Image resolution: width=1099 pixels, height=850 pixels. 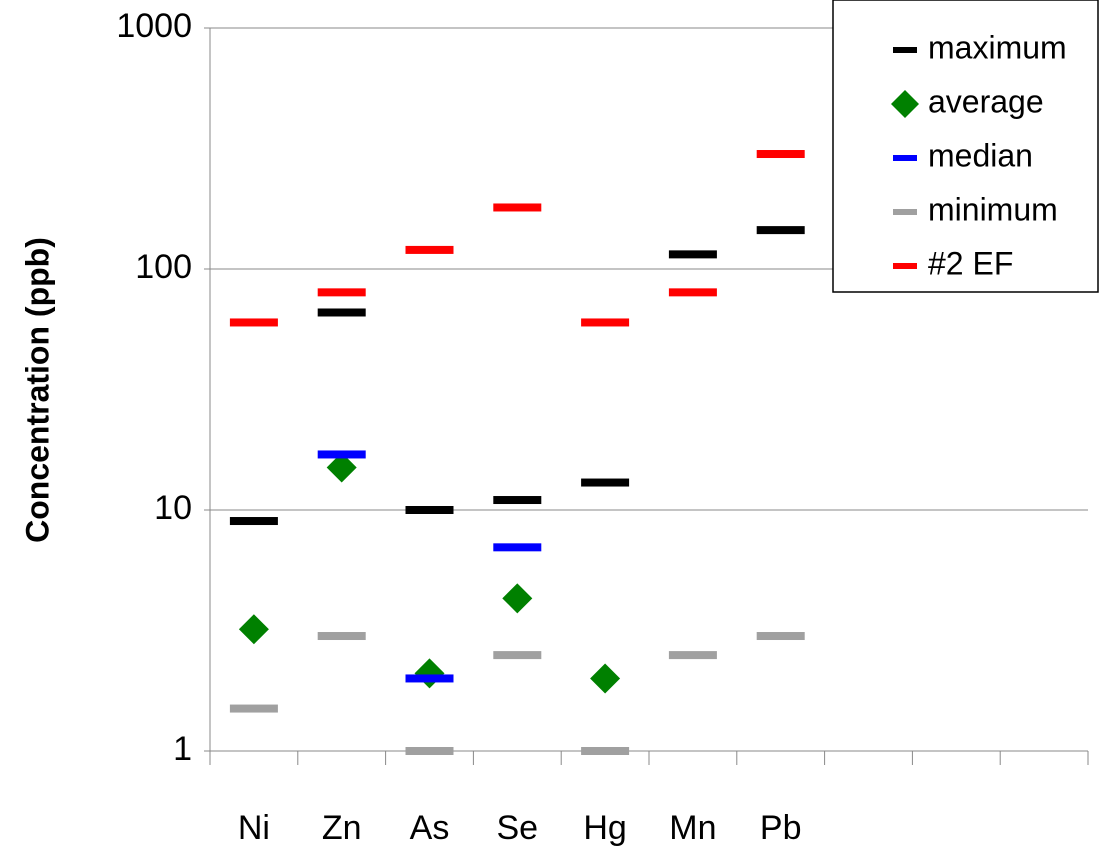 What do you see at coordinates (993, 209) in the screenshot?
I see `legend-label: minimum` at bounding box center [993, 209].